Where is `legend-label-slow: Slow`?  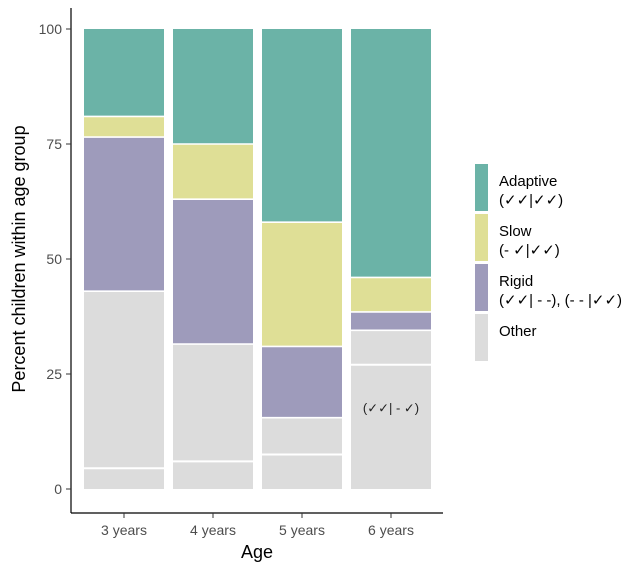
legend-label-slow: Slow is located at coordinates (515, 231).